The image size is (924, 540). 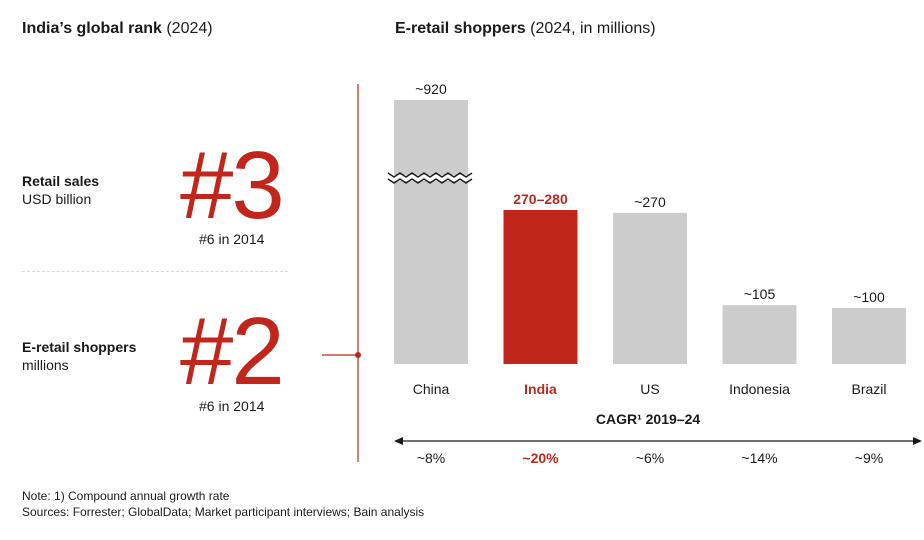 I want to click on cagr-label: ~9%, so click(x=869, y=458).